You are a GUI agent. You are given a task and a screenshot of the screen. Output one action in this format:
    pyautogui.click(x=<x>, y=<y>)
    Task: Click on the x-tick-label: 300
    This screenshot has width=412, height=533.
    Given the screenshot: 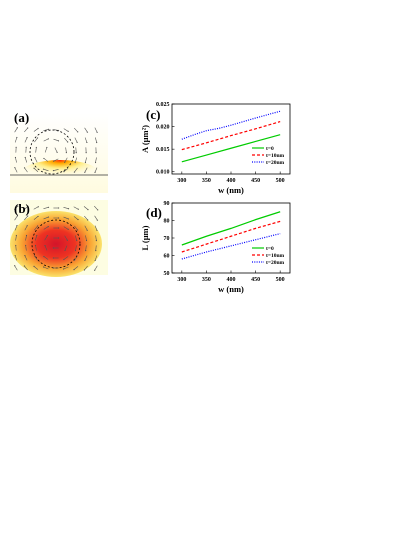 What is the action you would take?
    pyautogui.click(x=181, y=280)
    